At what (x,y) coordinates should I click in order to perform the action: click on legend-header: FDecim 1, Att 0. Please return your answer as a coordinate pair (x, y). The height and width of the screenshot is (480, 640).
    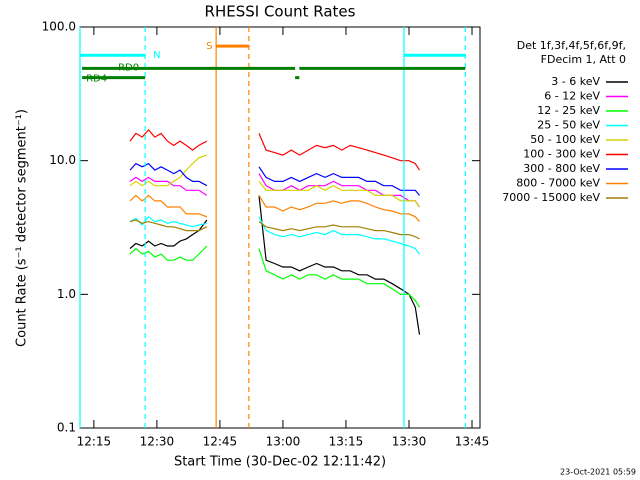
    Looking at the image, I should click on (583, 59).